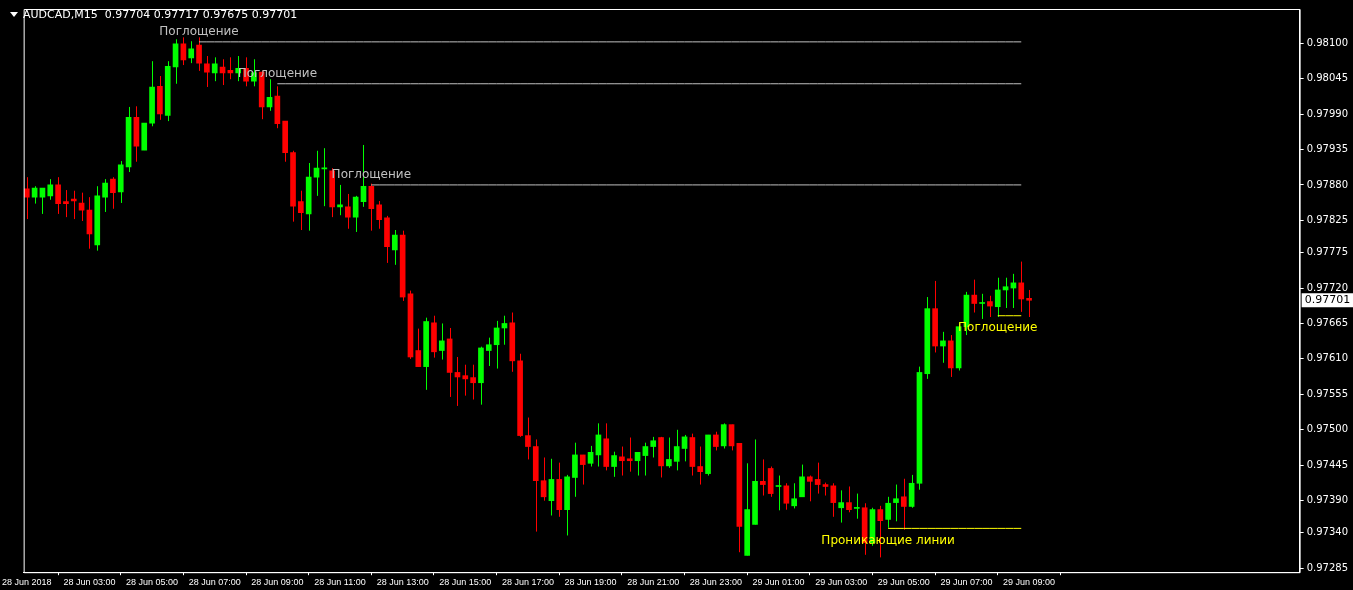 This screenshot has width=1353, height=590. Describe the element at coordinates (27, 582) in the screenshot. I see `x-tick-label: 28 Jun 2018` at that location.